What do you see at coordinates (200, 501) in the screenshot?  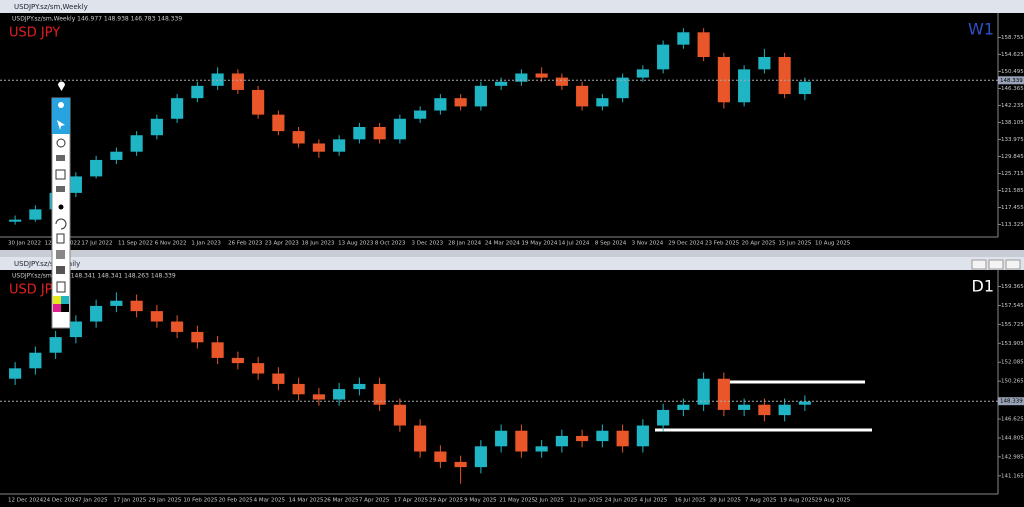 I see `x-tick-label: 10 Feb 2025` at bounding box center [200, 501].